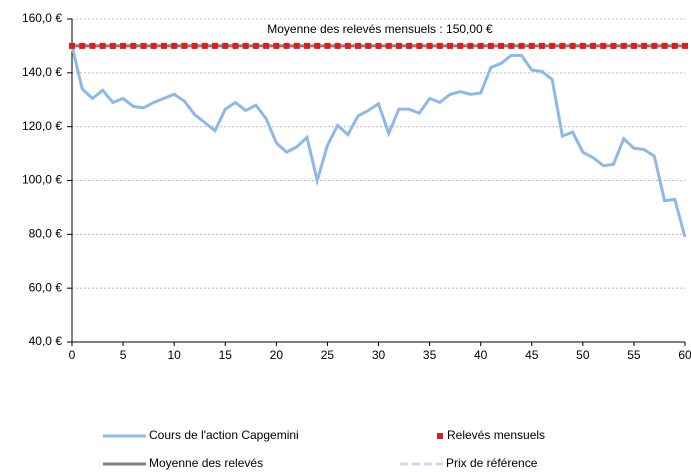 The width and height of the screenshot is (691, 472). I want to click on legend-label: Cours de l'action Capgemini, so click(224, 435).